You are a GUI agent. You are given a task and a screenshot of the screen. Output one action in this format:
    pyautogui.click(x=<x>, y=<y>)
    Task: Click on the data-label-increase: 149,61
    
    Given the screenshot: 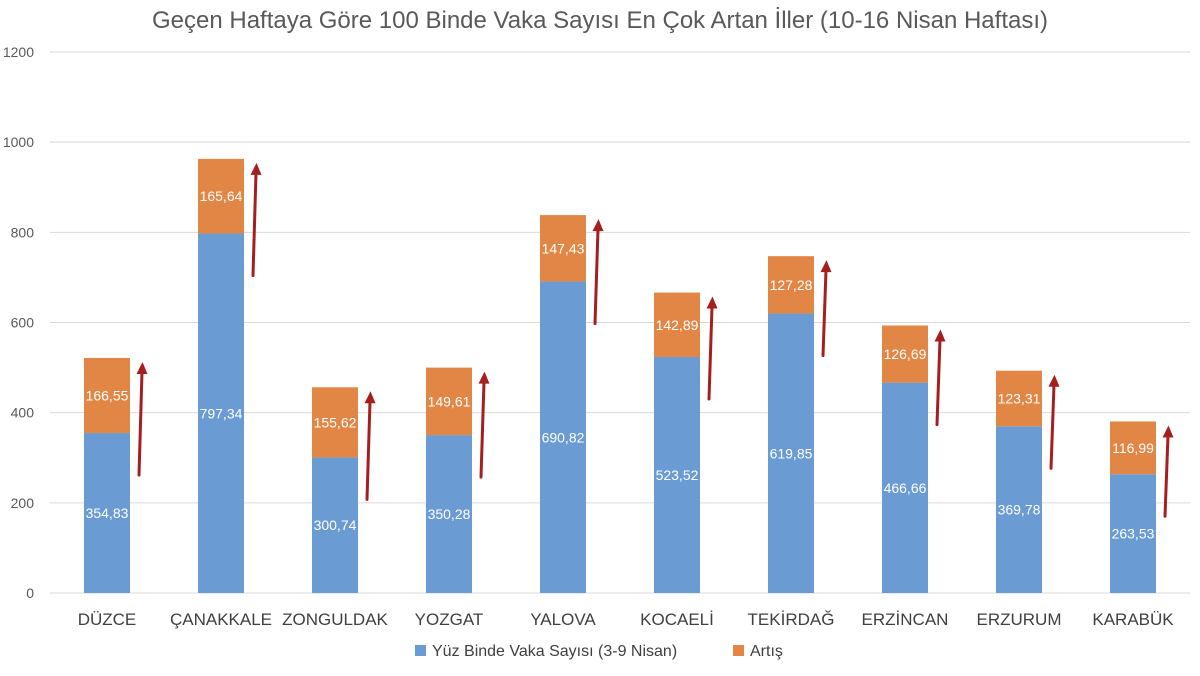 What is the action you would take?
    pyautogui.click(x=449, y=401)
    